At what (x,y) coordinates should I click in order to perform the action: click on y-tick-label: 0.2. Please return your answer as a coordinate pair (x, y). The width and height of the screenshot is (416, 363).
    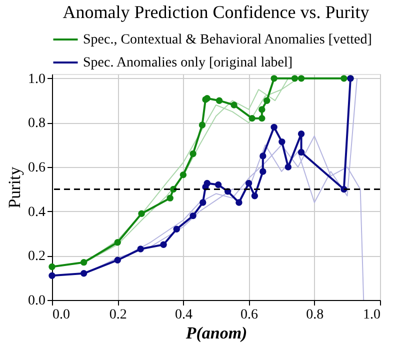
    Looking at the image, I should click on (37, 256).